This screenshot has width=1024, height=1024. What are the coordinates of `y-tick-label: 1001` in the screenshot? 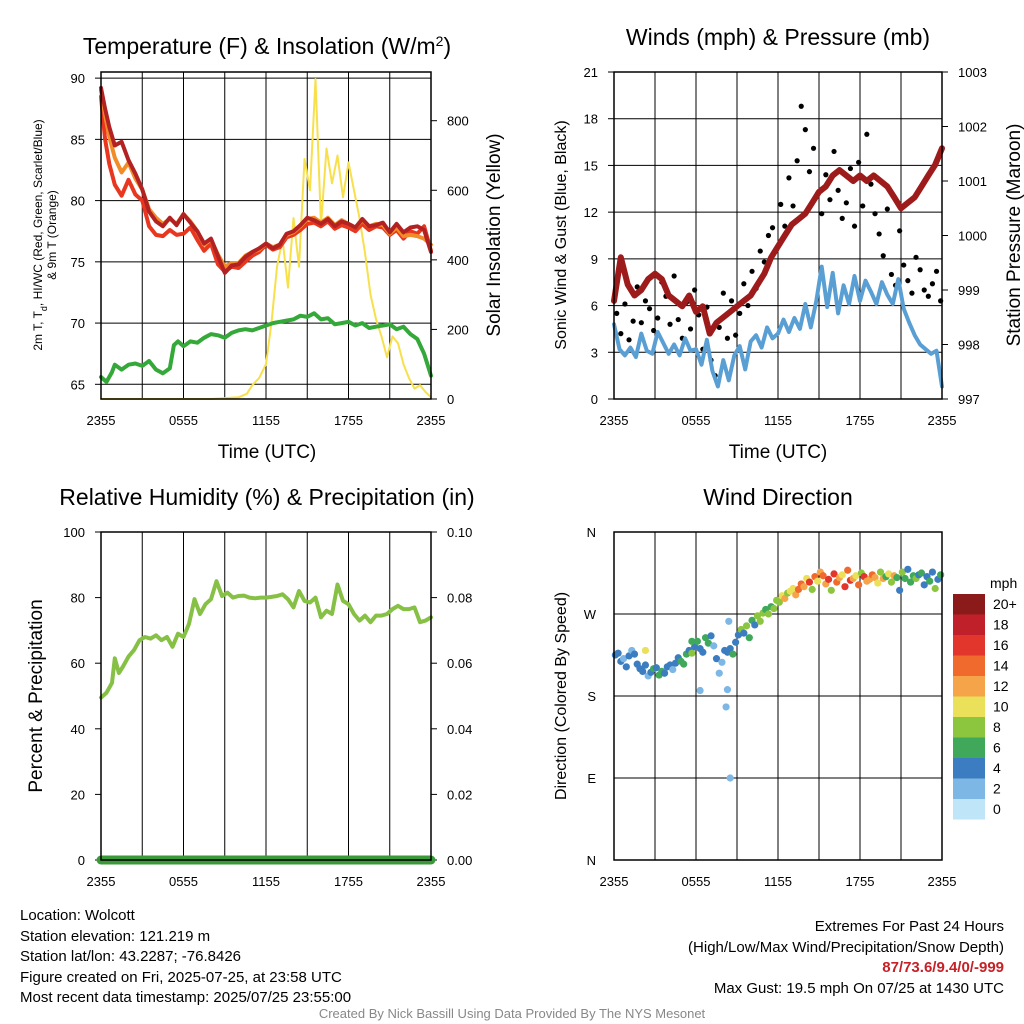 It's located at (972, 181).